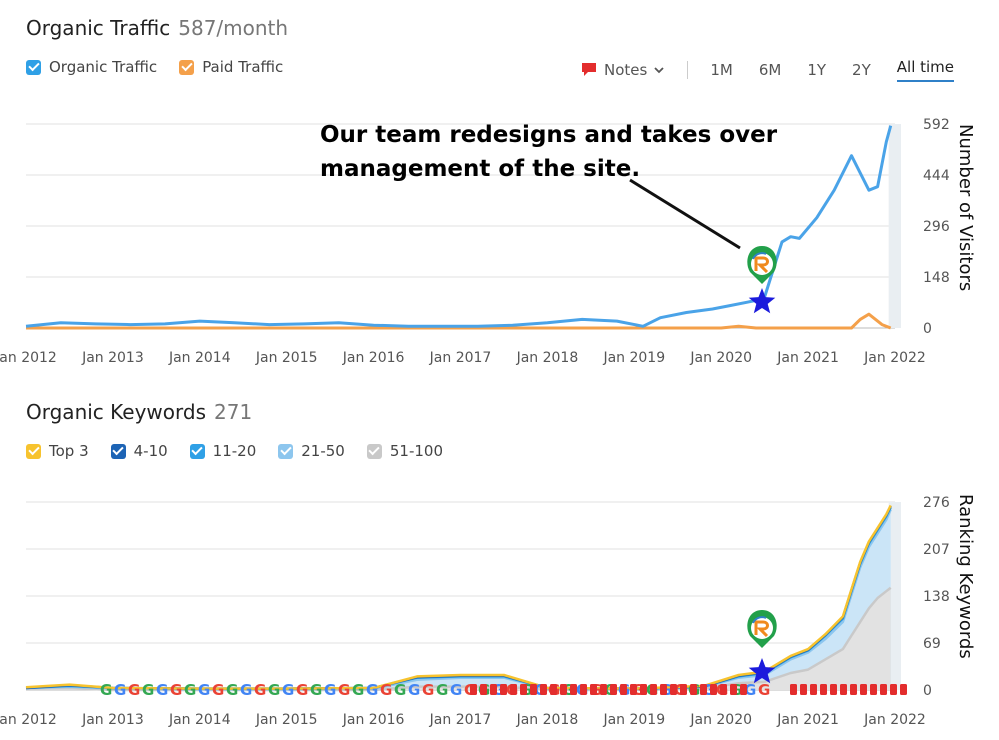 This screenshot has height=740, width=999. Describe the element at coordinates (626, 70) in the screenshot. I see `notes-label: Notes` at that location.